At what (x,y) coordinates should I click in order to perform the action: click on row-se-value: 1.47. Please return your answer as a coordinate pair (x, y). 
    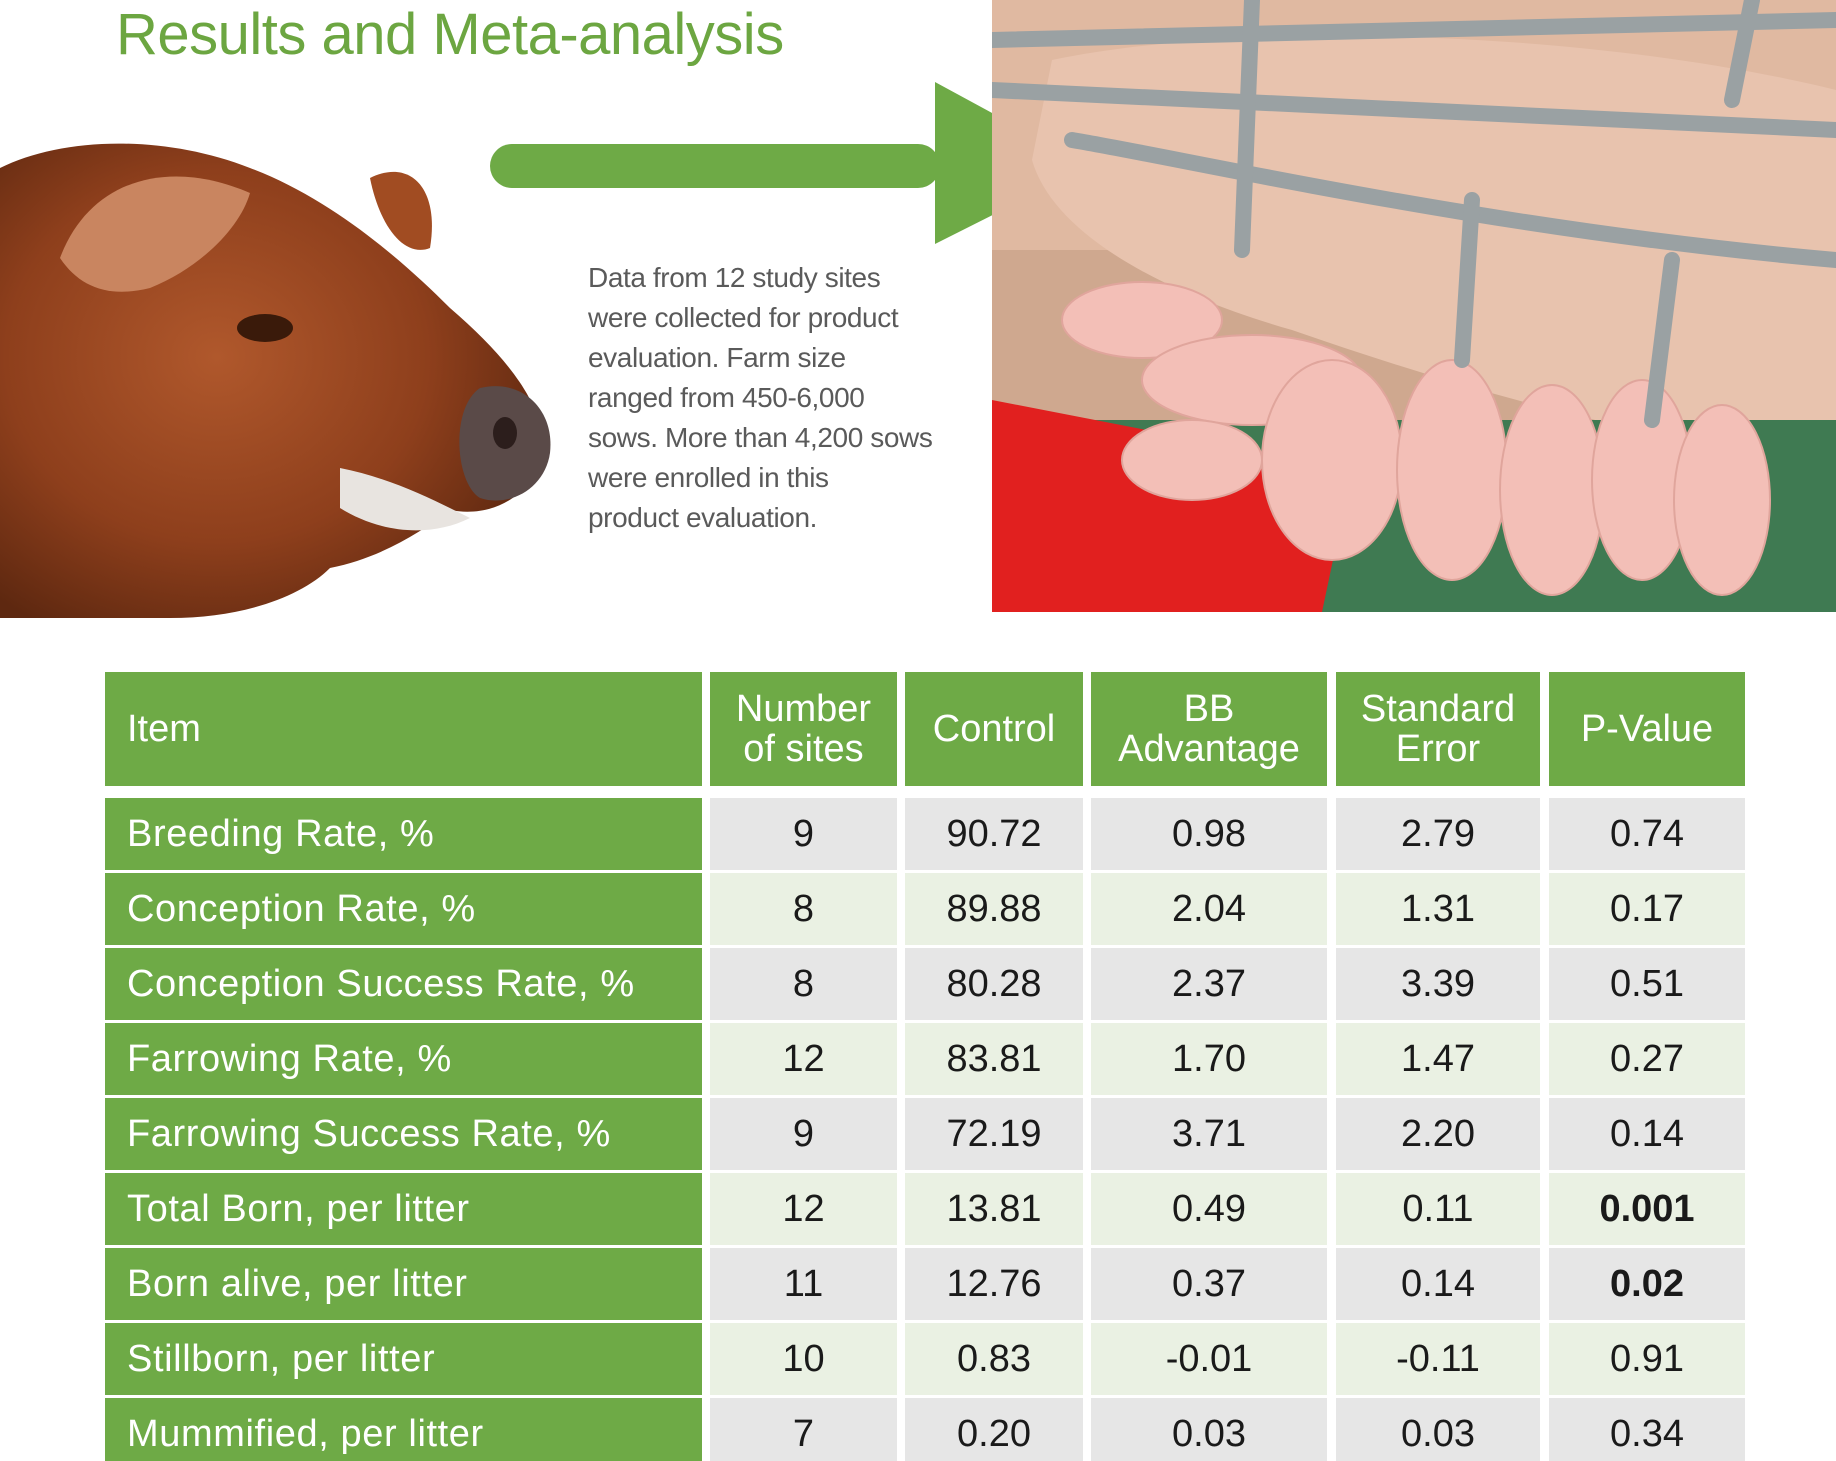
    Looking at the image, I should click on (1438, 1059).